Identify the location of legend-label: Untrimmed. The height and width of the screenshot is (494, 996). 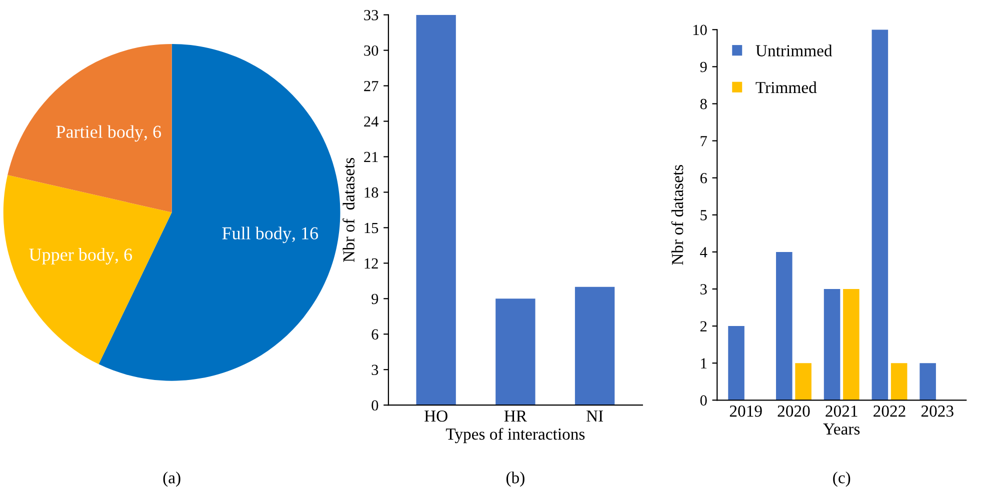
(794, 50).